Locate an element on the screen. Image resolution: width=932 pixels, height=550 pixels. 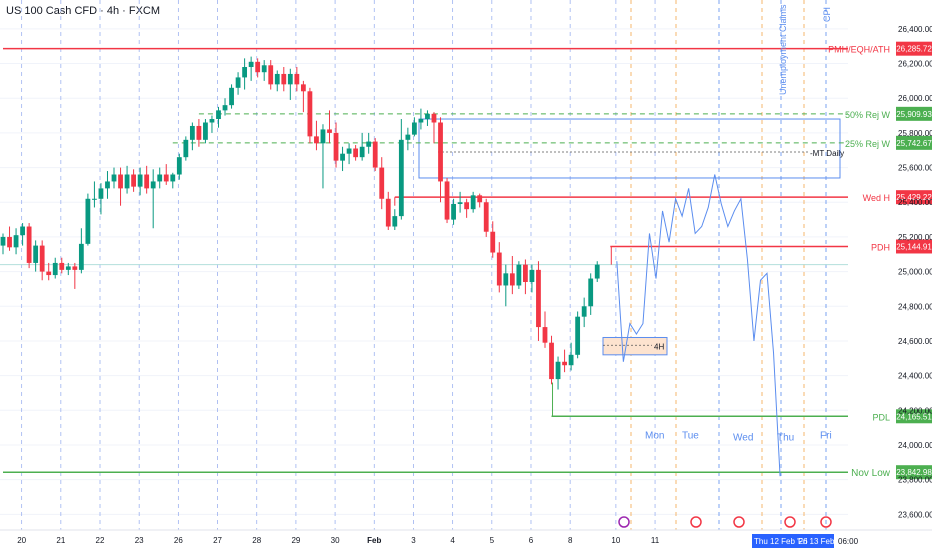
x-tick-label: Feb is located at coordinates (374, 540).